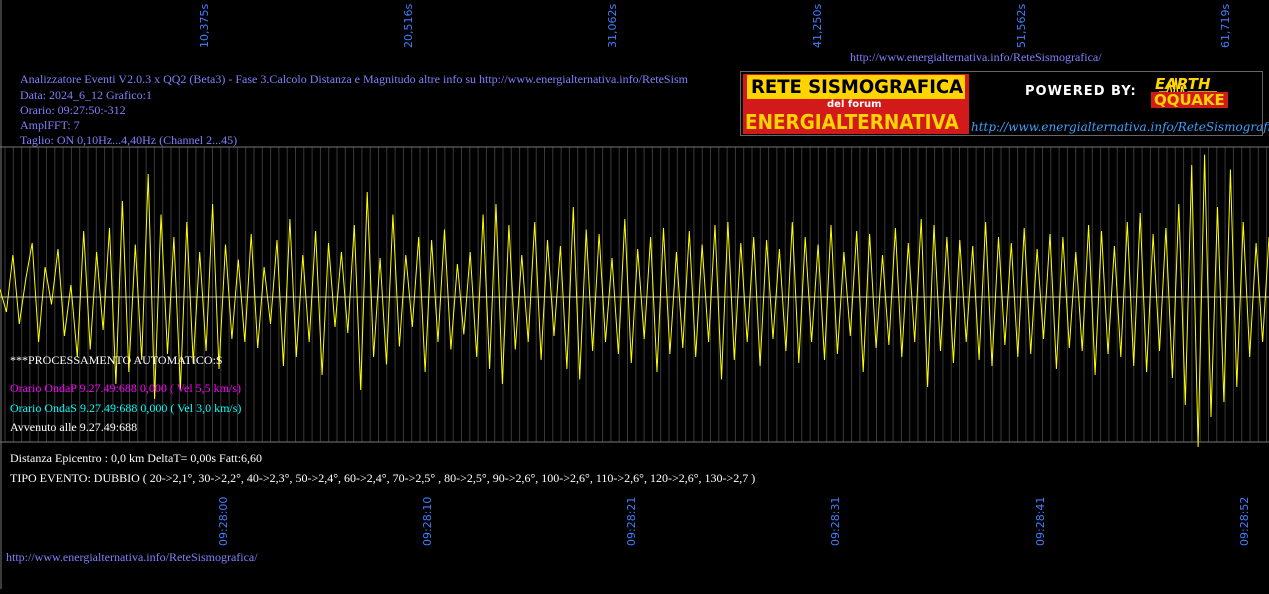  Describe the element at coordinates (612, 25) in the screenshot. I see `top-tick-label: 31,062s` at that location.